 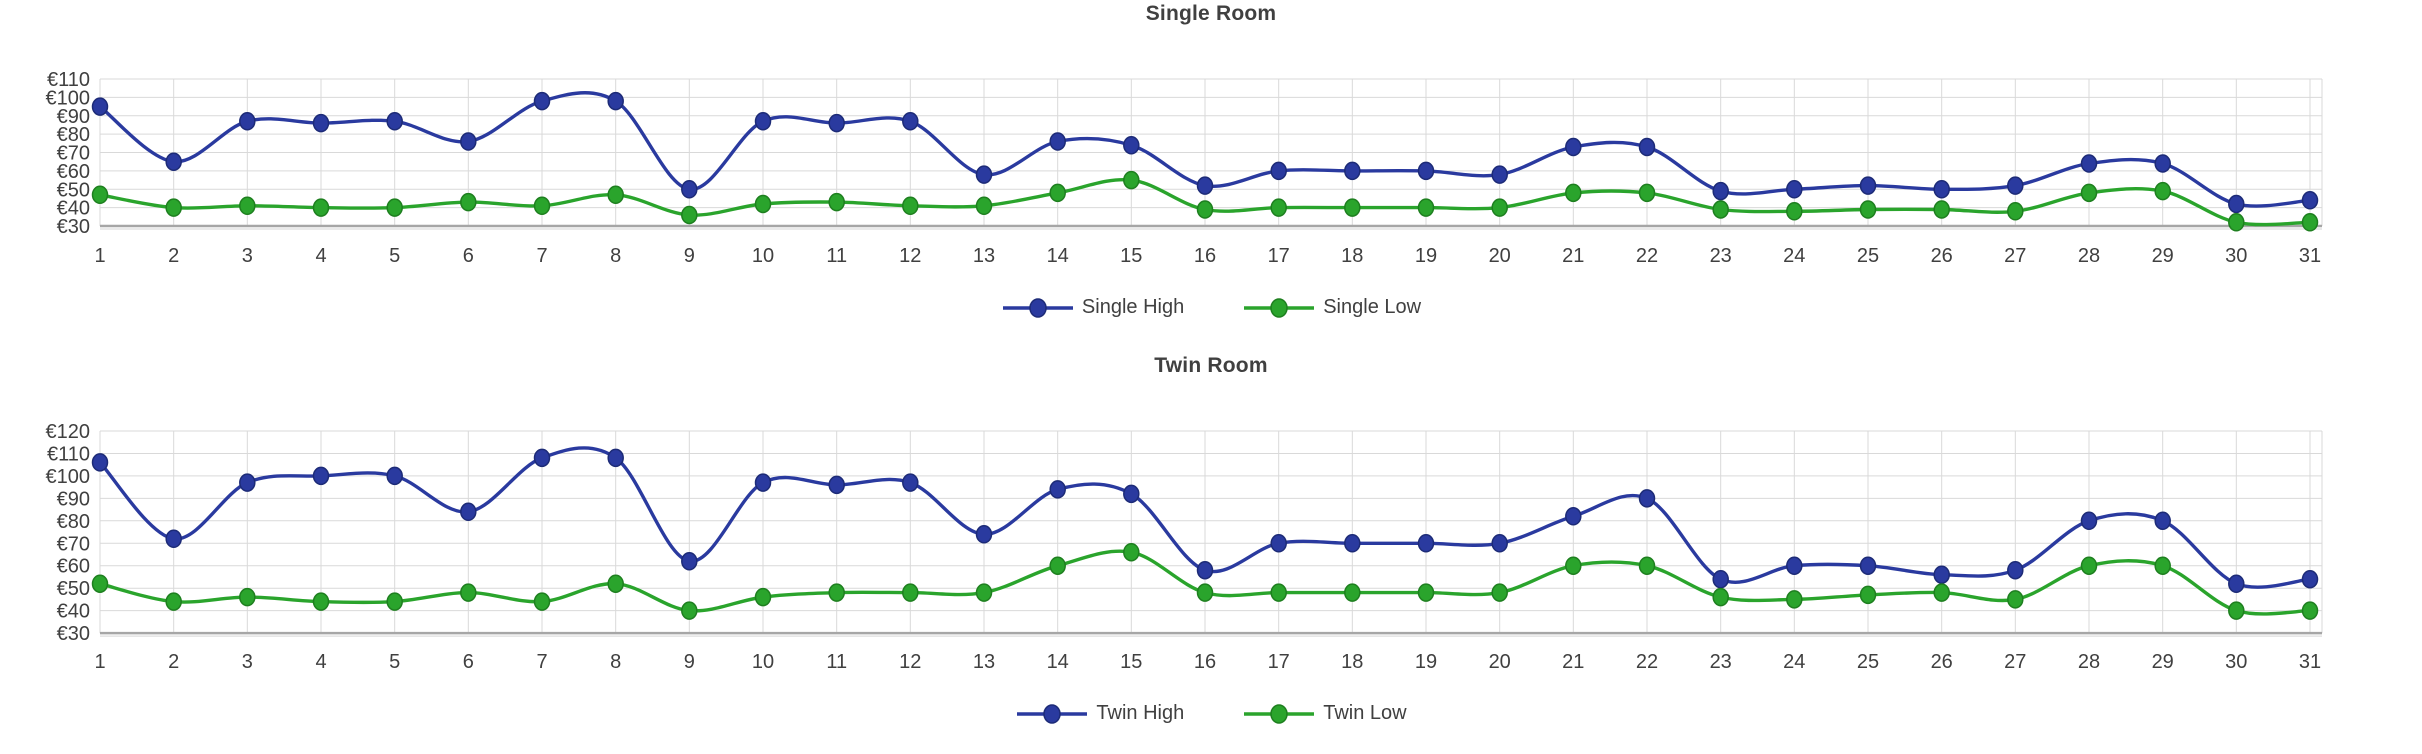 I want to click on y-tick-label: €80, so click(x=73, y=522).